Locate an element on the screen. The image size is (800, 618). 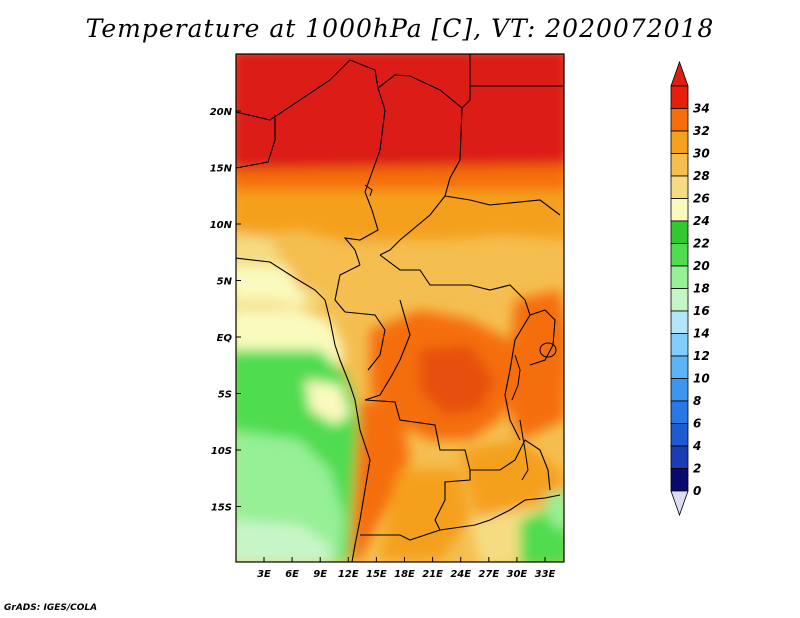
lon-label: 24E is located at coordinates (460, 574).